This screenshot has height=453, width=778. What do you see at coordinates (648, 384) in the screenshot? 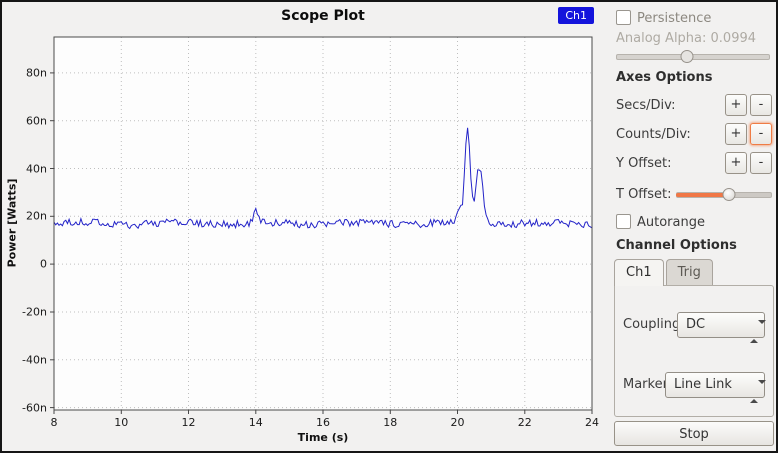
I see `marker-label: Marker:` at bounding box center [648, 384].